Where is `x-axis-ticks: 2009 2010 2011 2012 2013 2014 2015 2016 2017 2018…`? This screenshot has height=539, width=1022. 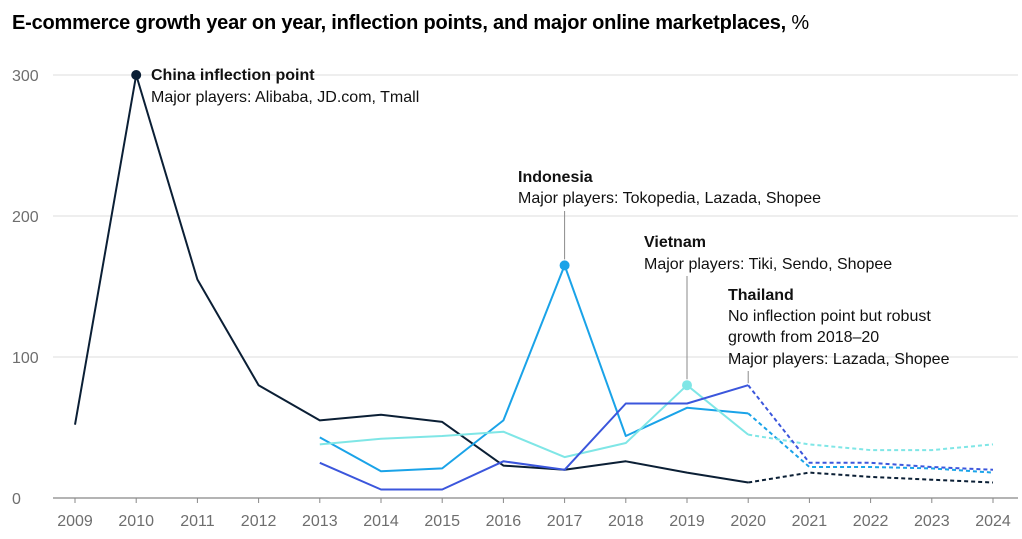 x-axis-ticks: 2009 2010 2011 2012 2013 2014 2015 2016 2017 2018… is located at coordinates (534, 514).